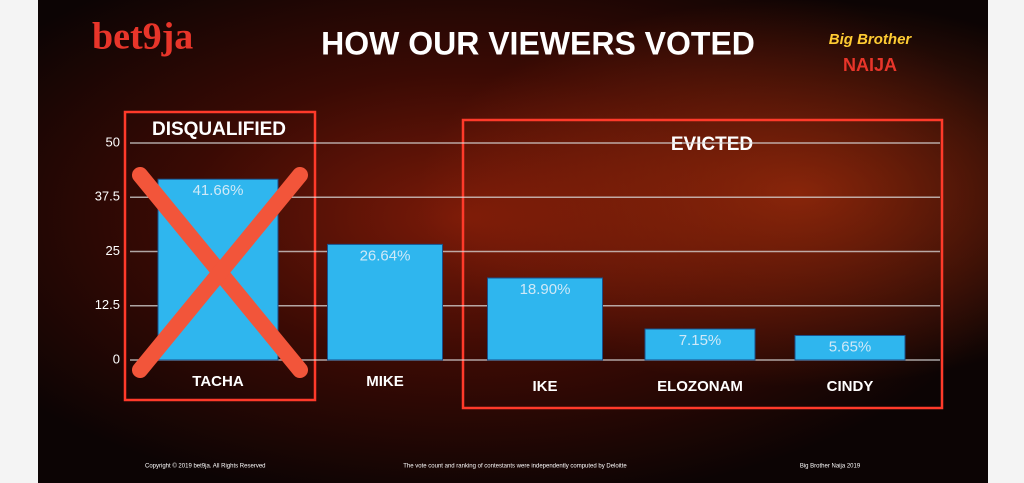  What do you see at coordinates (113, 250) in the screenshot?
I see `y-tick-label: 25` at bounding box center [113, 250].